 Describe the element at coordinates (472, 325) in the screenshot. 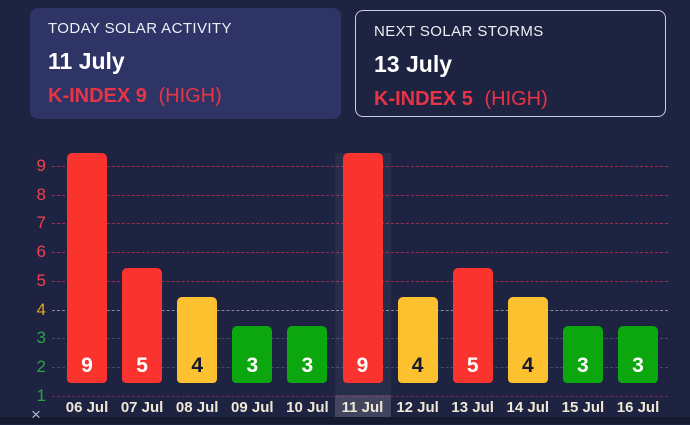

I see `bar-13-jul: 5` at that location.